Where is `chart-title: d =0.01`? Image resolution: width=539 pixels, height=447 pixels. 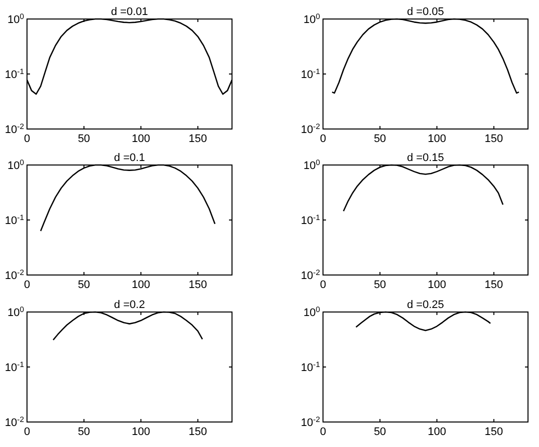 chart-title: d =0.01 is located at coordinates (129, 12).